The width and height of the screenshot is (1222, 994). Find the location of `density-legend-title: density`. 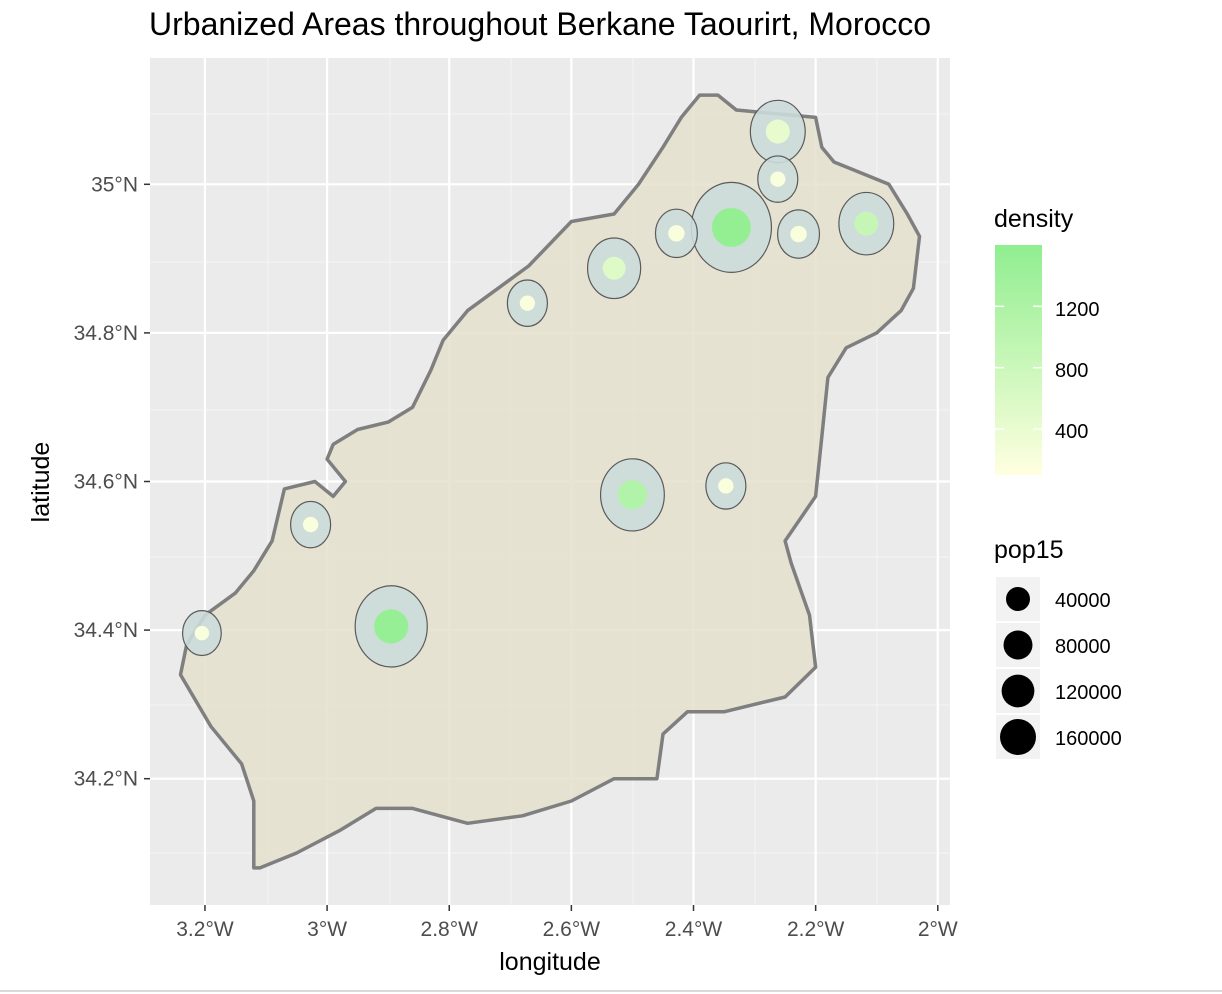

density-legend-title: density is located at coordinates (1034, 219).